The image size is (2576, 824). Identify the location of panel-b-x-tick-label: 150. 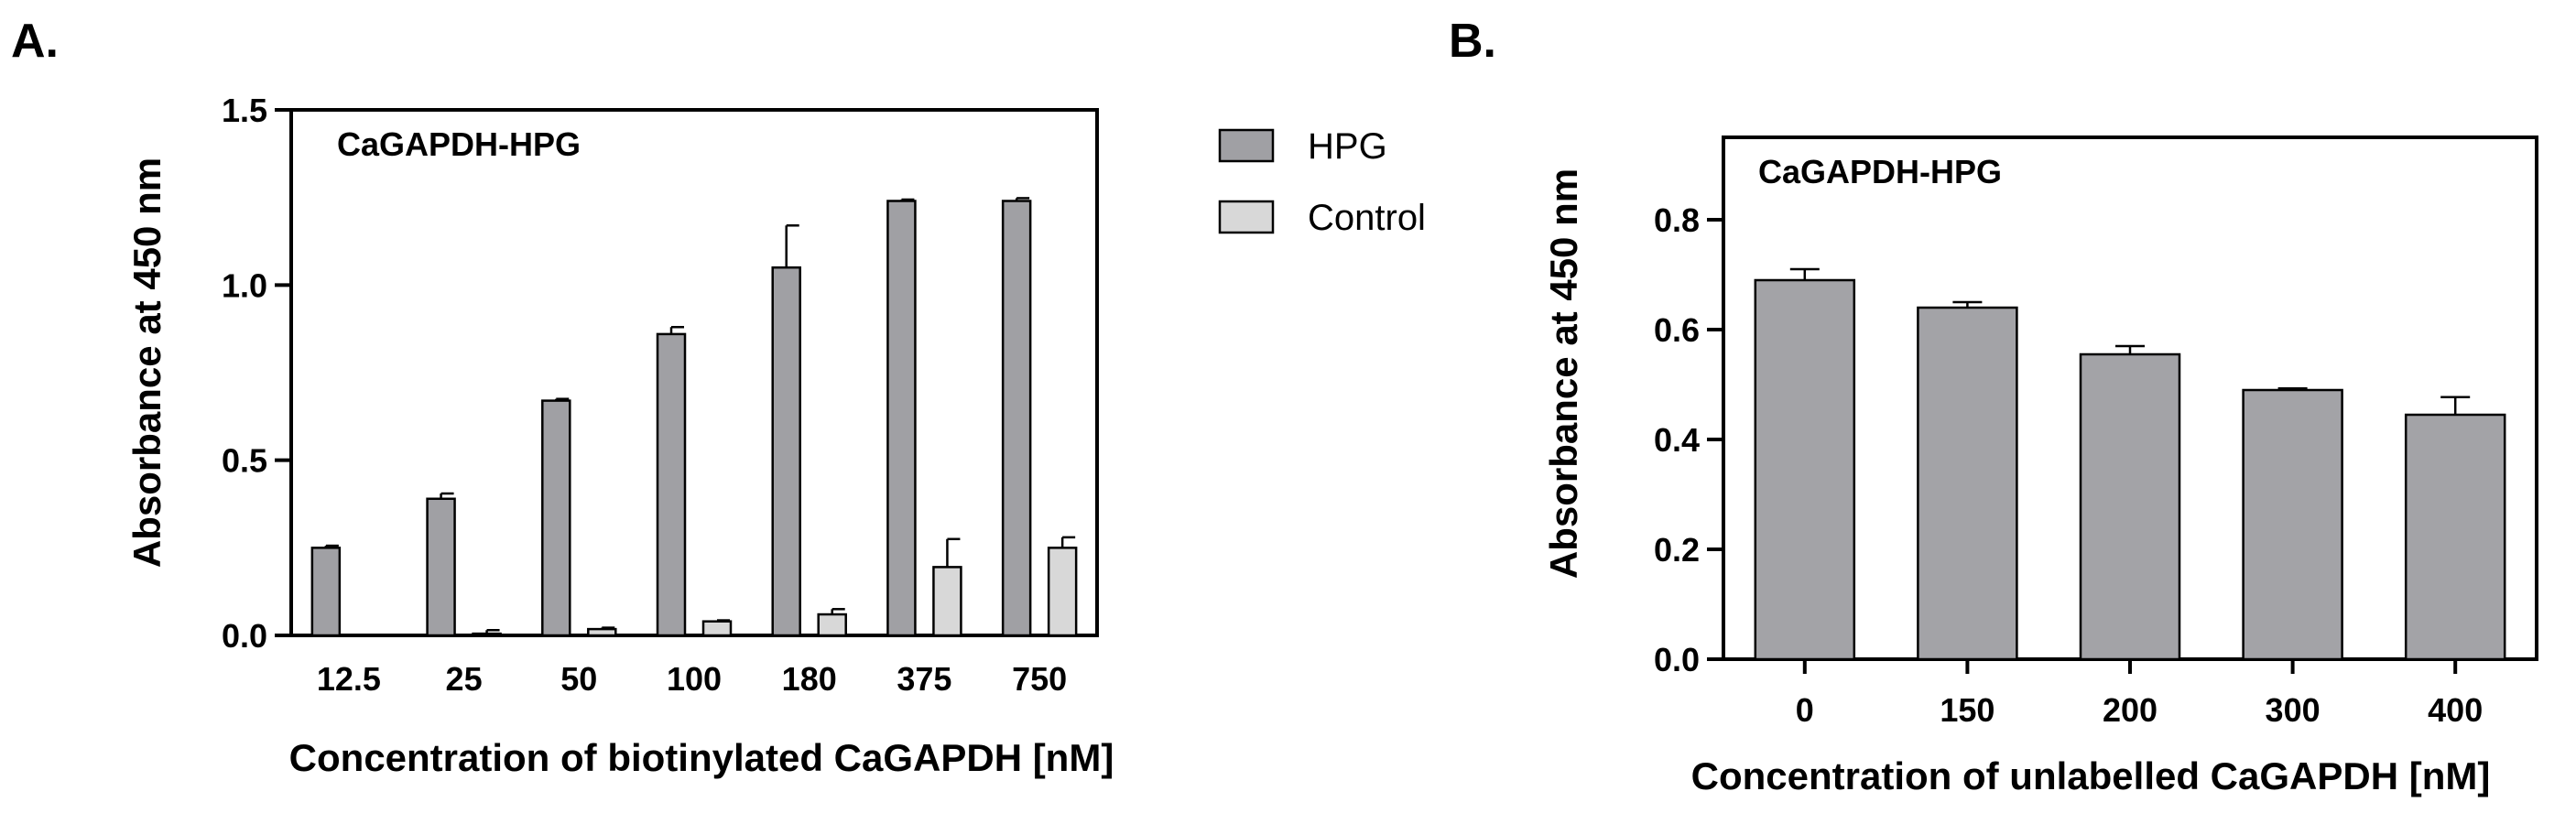
(1967, 710).